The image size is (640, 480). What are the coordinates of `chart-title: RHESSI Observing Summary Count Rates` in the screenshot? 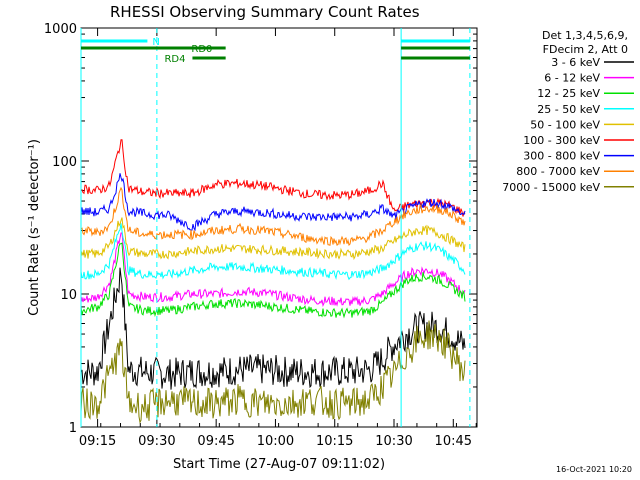 It's located at (265, 12).